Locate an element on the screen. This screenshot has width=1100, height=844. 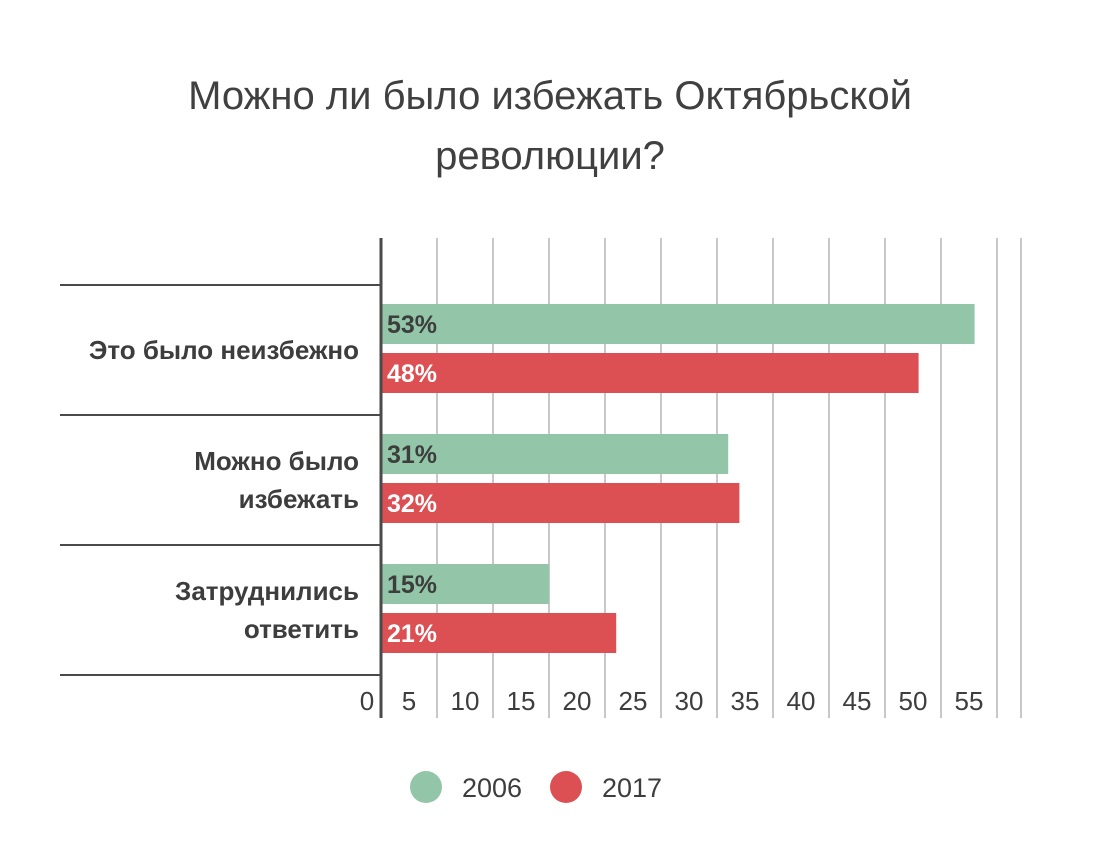
category-label-line: Это было неизбежно is located at coordinates (224, 350).